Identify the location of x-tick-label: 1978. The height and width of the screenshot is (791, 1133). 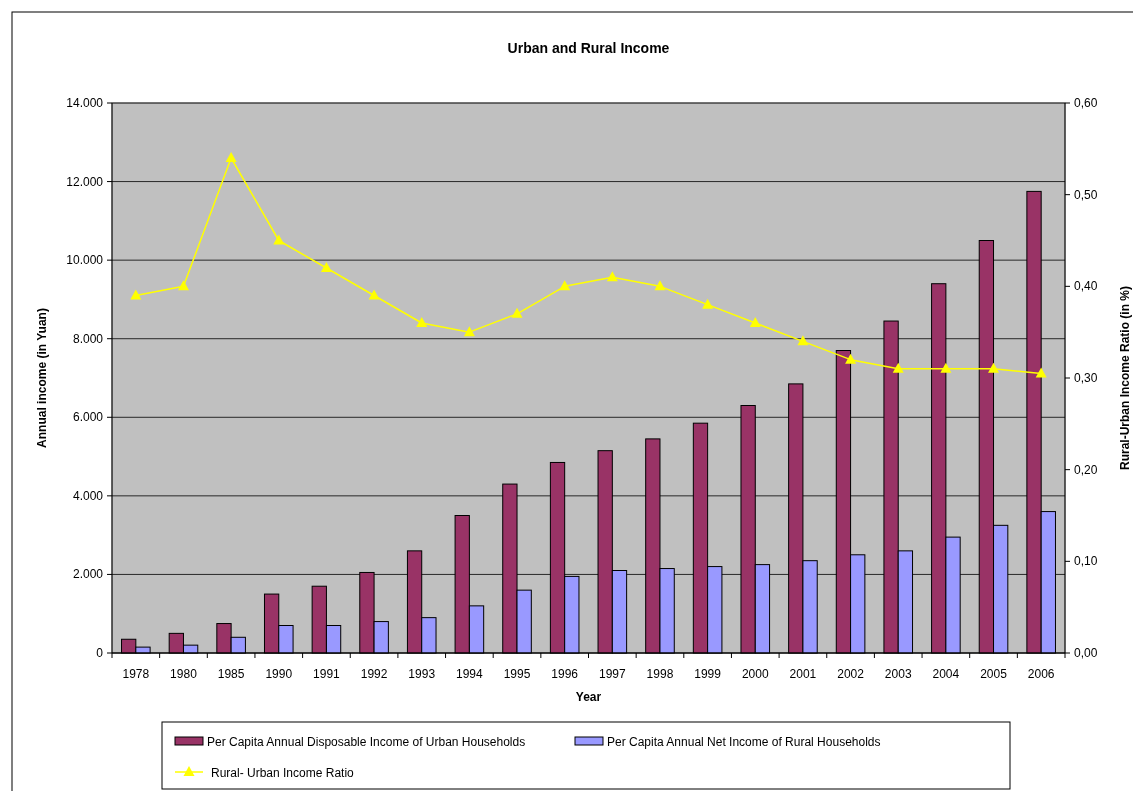
(136, 674).